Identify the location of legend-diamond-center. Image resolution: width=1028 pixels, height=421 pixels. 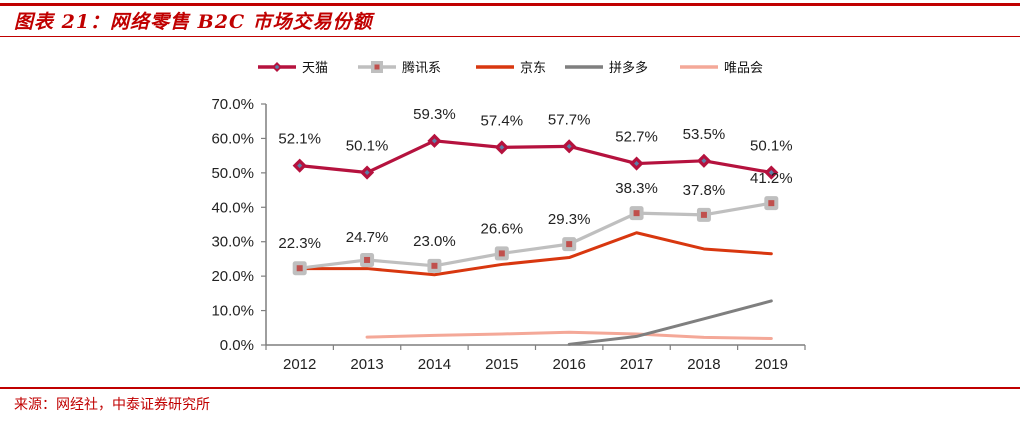
(277, 67).